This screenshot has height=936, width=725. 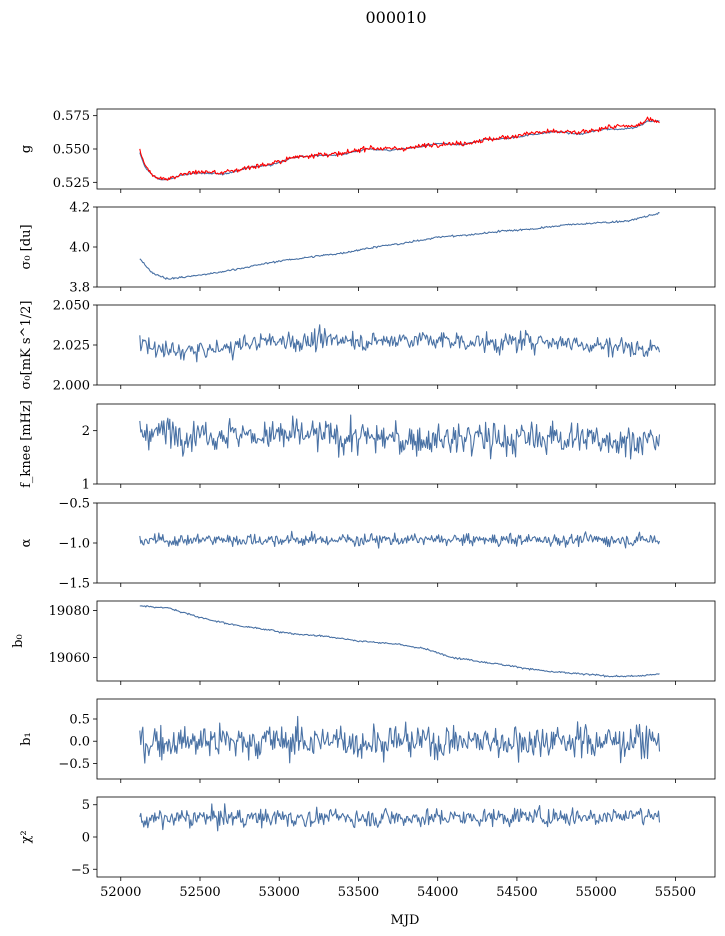 What do you see at coordinates (279, 892) in the screenshot?
I see `x-tick-label: 53000` at bounding box center [279, 892].